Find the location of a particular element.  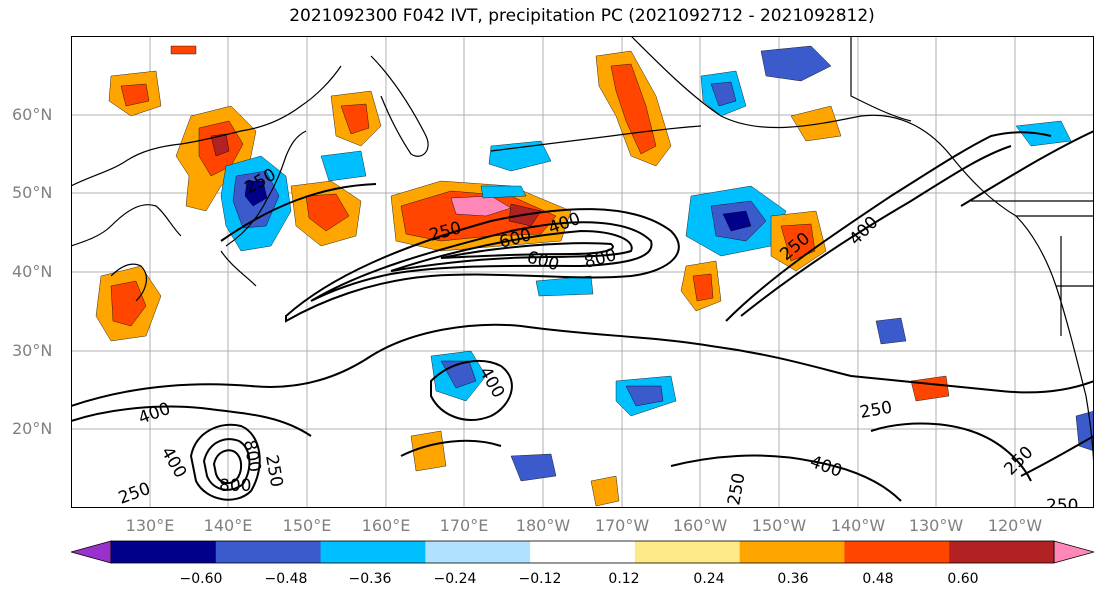

lon-label: 180°W is located at coordinates (543, 525).